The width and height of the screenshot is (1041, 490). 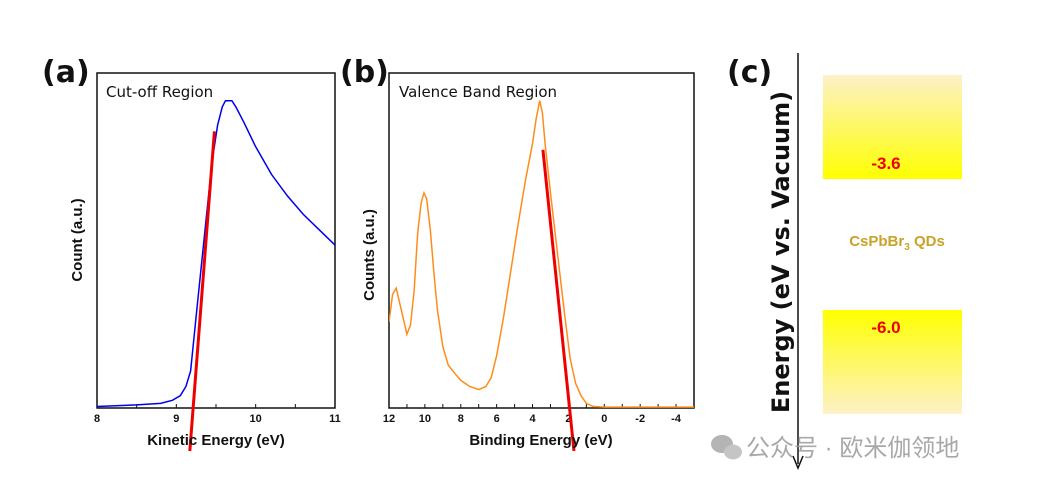 What do you see at coordinates (892, 127) in the screenshot?
I see `conduction-band-box` at bounding box center [892, 127].